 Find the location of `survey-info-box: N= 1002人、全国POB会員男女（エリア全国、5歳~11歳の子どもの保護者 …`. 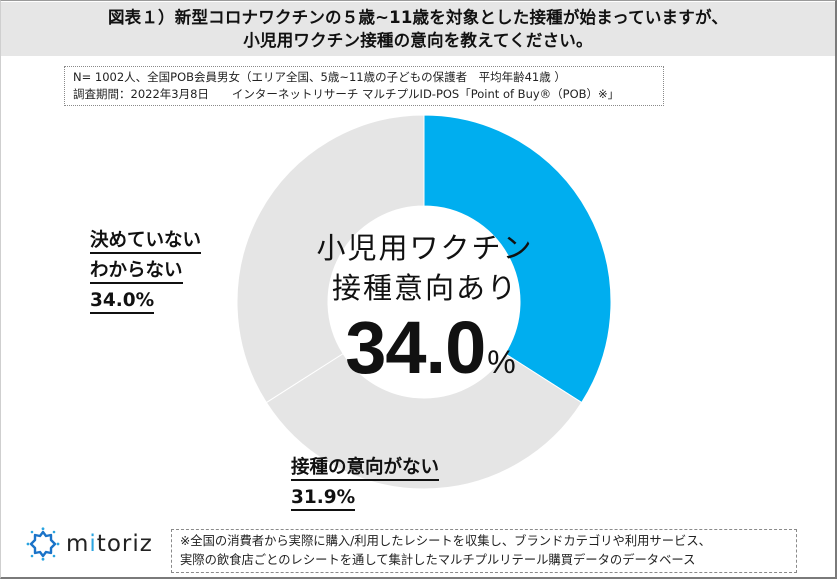

survey-info-box: N= 1002人、全国POB会員男女（エリア全国、5歳~11歳の子どもの保護者 … is located at coordinates (364, 86).